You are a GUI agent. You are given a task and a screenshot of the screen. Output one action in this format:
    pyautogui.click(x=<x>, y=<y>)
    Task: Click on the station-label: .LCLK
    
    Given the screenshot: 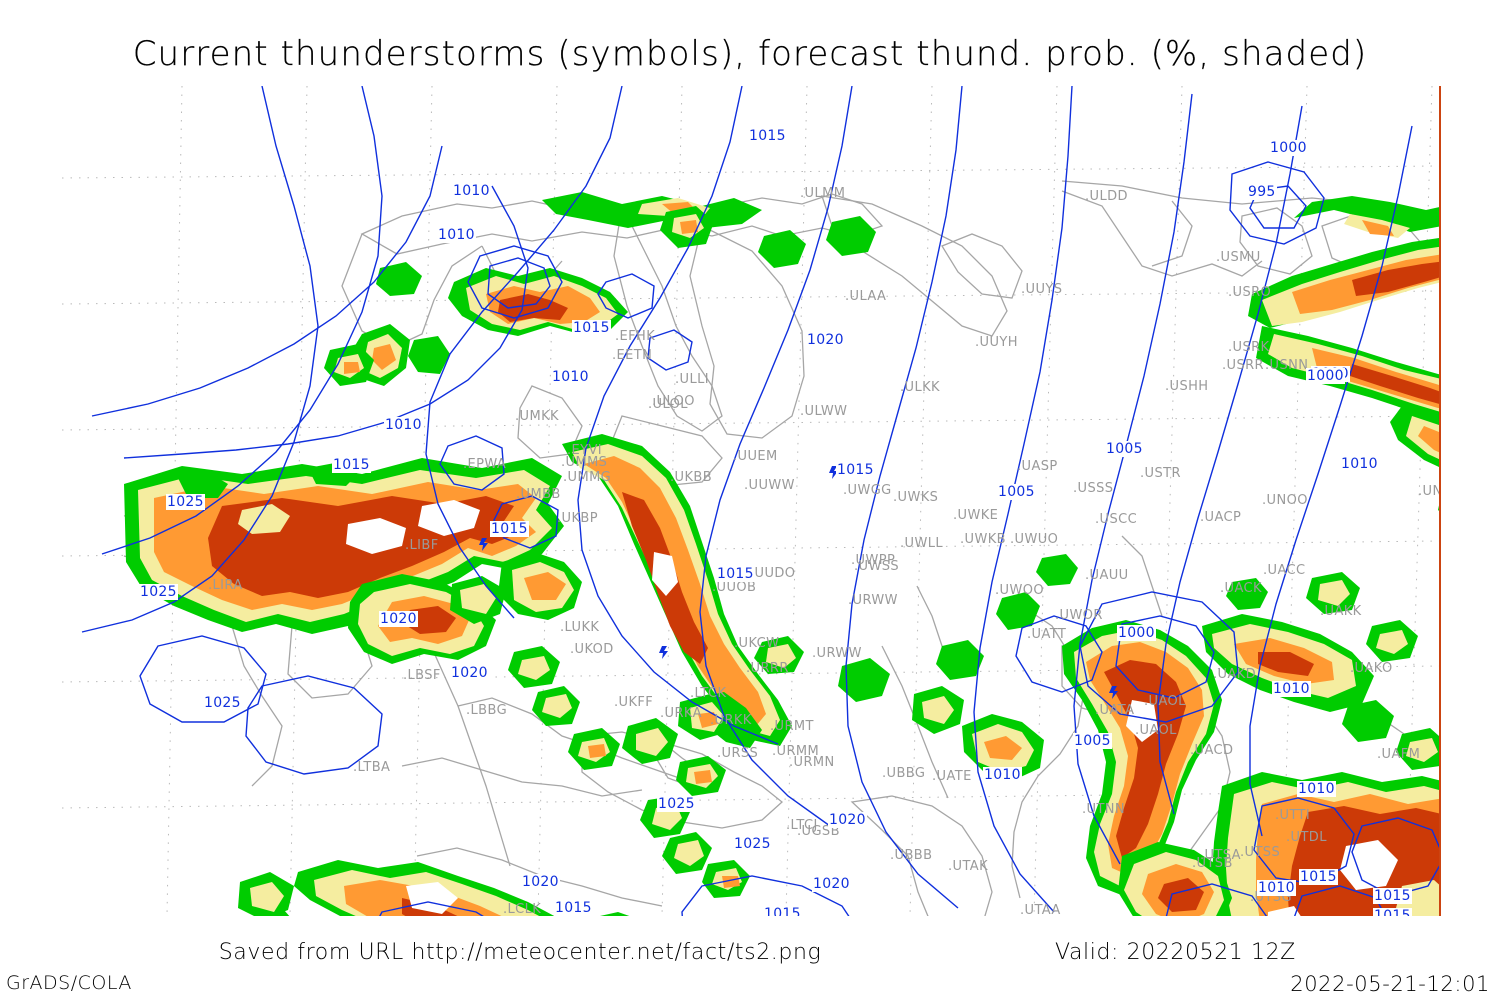 What is the action you would take?
    pyautogui.click(x=522, y=909)
    